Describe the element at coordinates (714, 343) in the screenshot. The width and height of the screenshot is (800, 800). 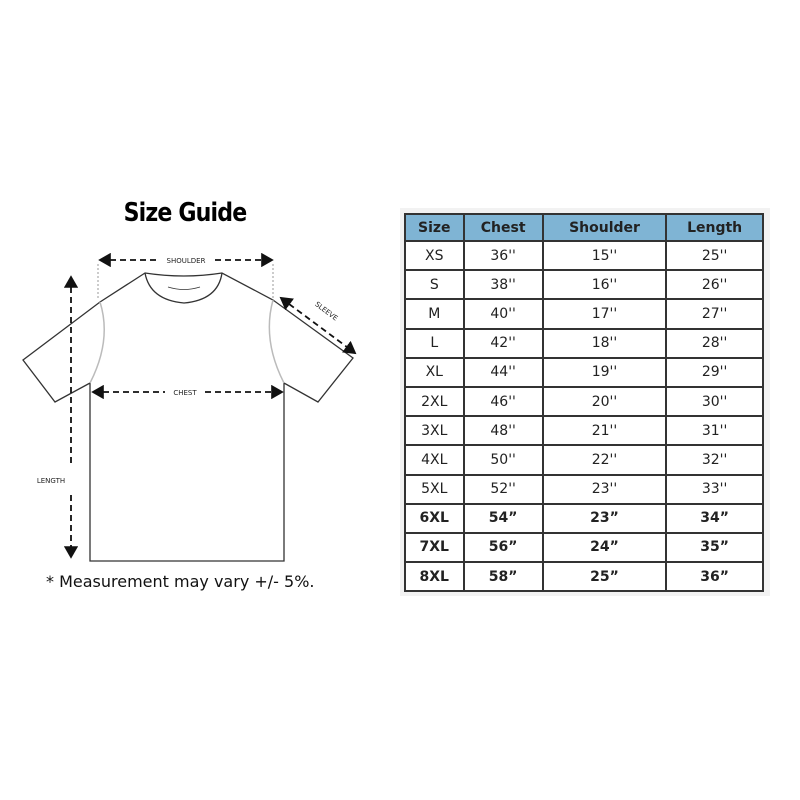
I see `cell-length: 28''` at that location.